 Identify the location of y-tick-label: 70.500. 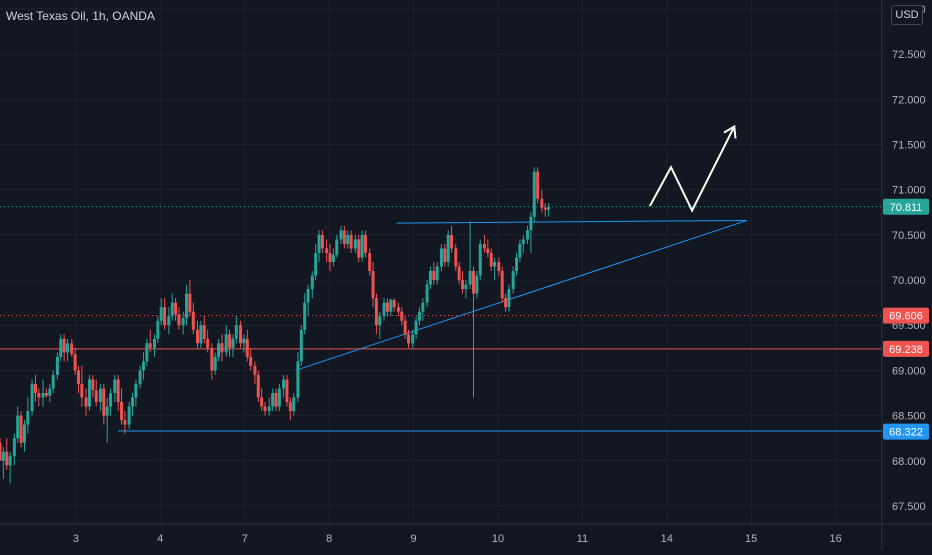
(909, 236).